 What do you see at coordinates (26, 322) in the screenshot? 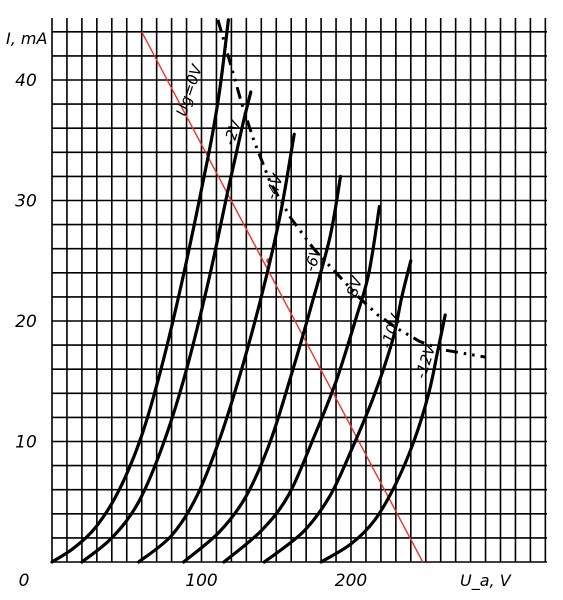
I see `y-tick-label: 20` at bounding box center [26, 322].